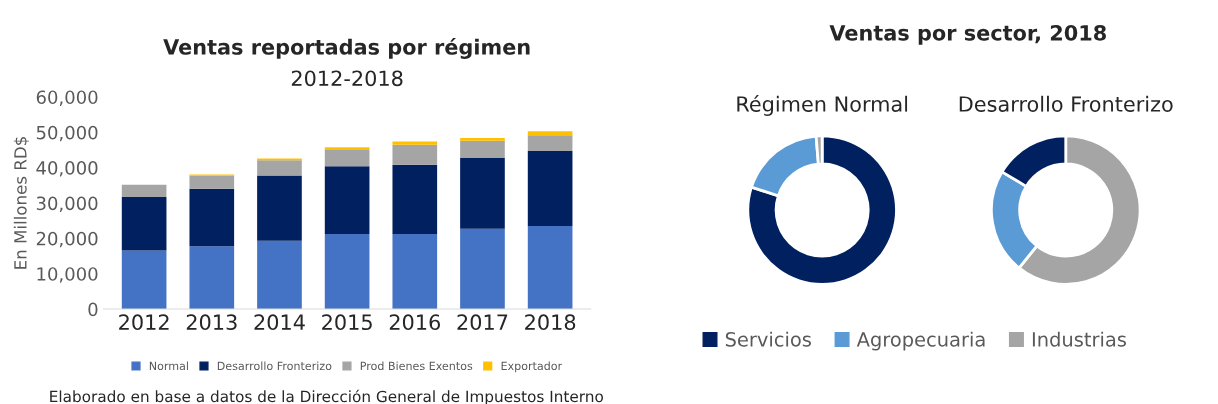  Describe the element at coordinates (21, 203) in the screenshot. I see `y-axis-title: En Millones RD$` at that location.